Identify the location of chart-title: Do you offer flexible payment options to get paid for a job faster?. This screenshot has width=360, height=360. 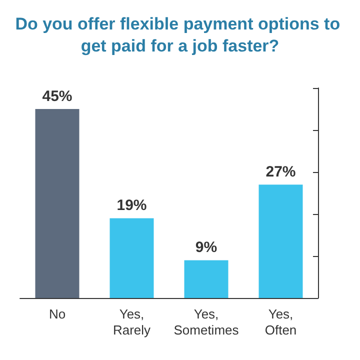
(180, 35).